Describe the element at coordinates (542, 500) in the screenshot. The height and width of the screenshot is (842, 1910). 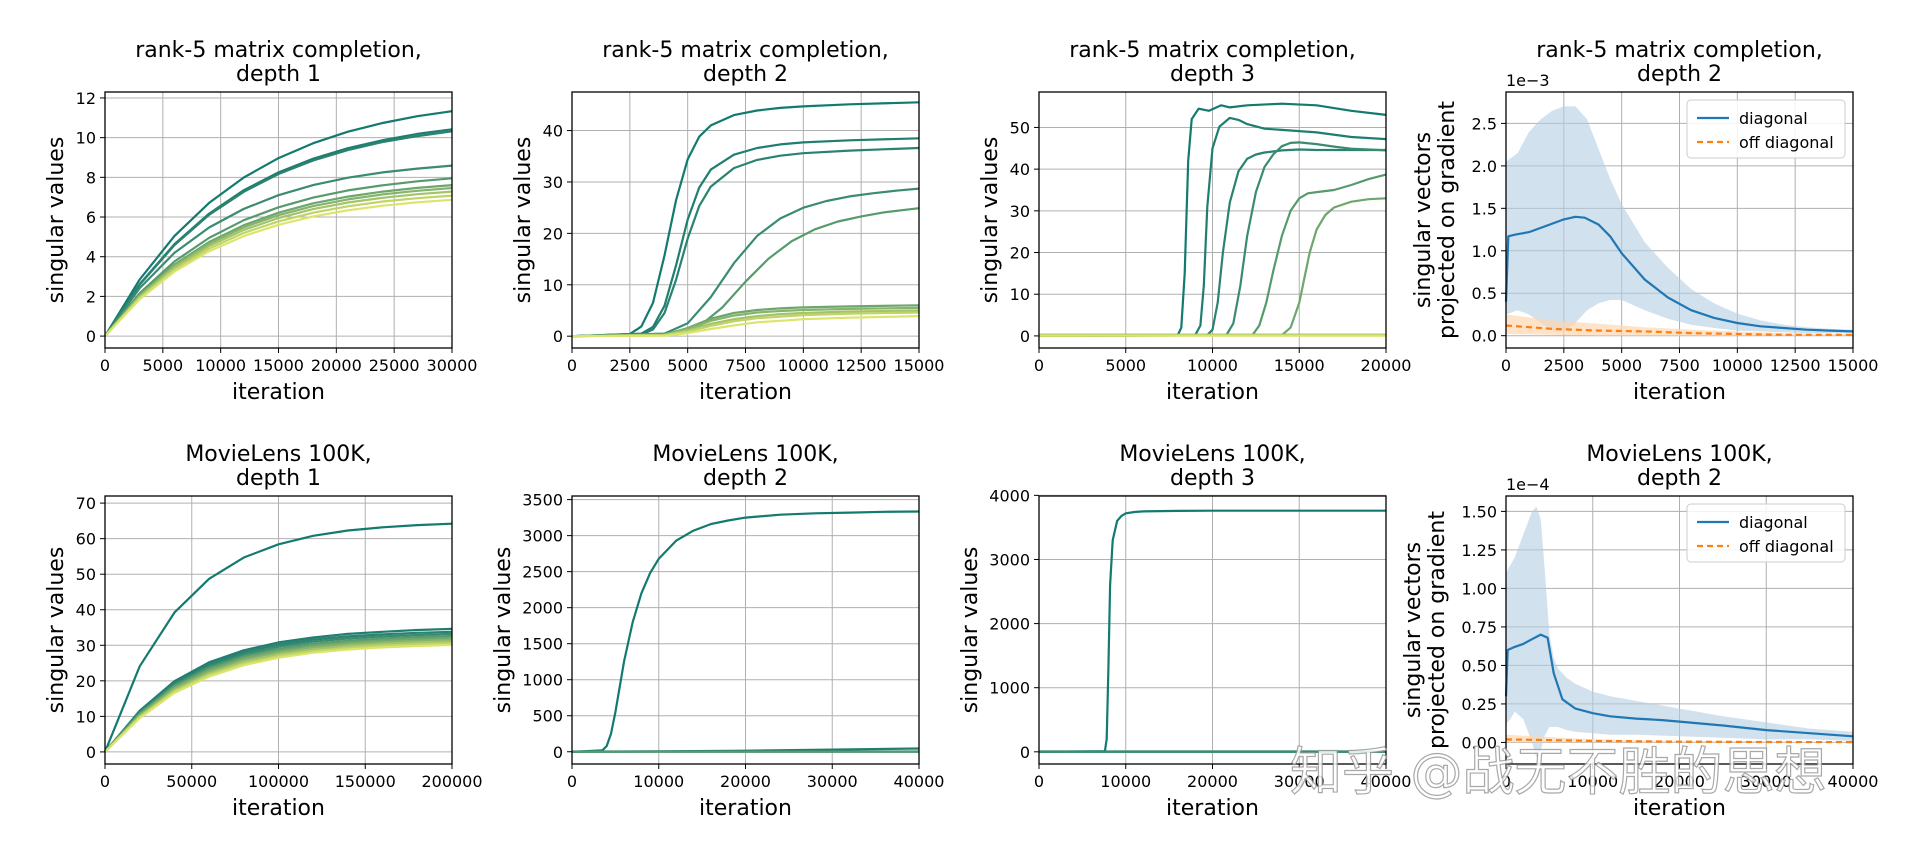
I see `y-tick-label: 3500` at that location.